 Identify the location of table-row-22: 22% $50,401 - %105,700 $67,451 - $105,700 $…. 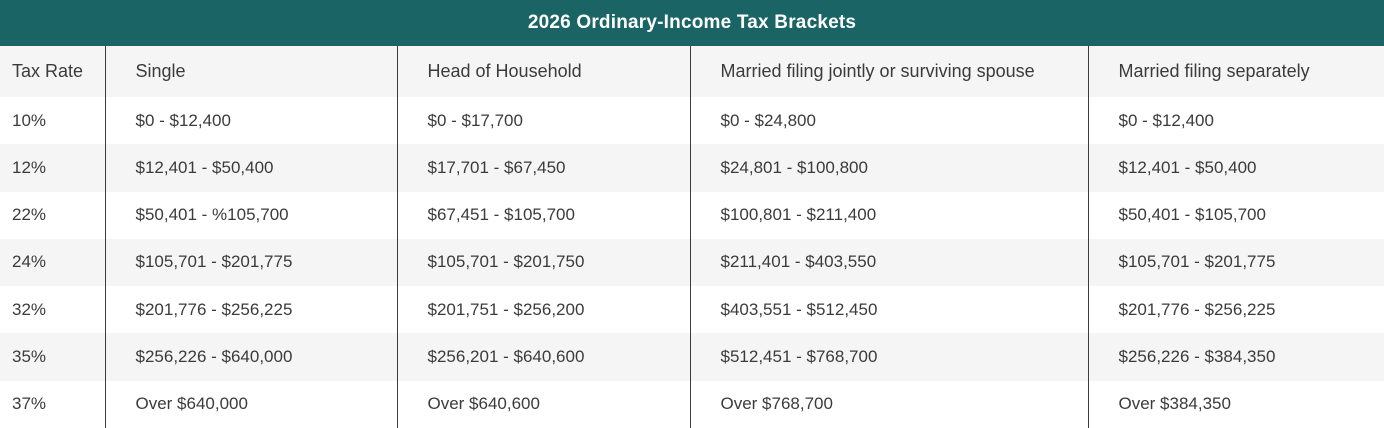
(692, 215).